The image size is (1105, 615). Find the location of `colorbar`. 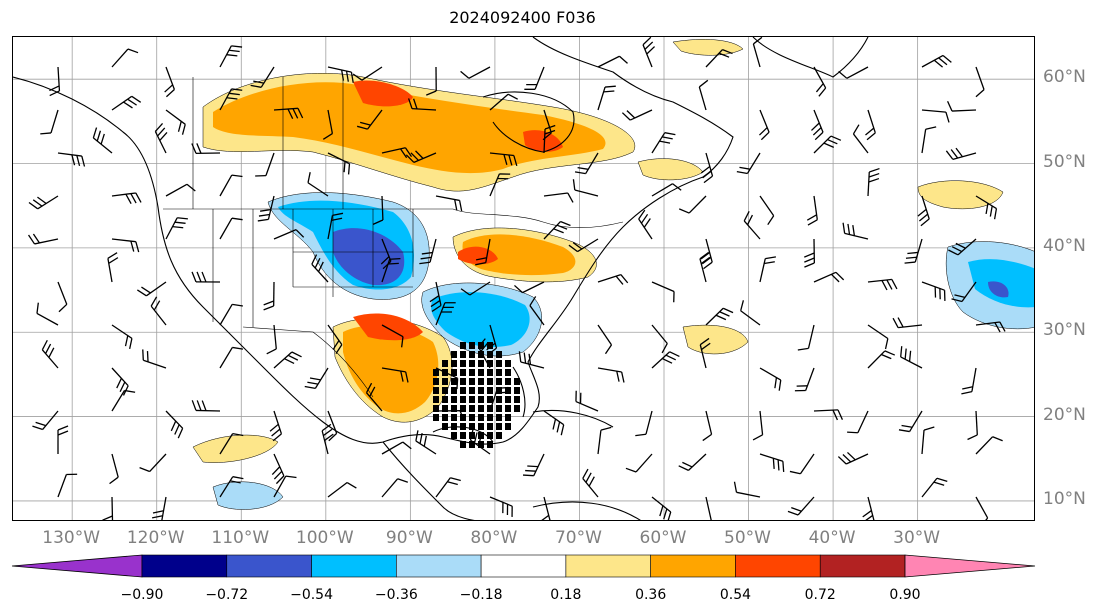

colorbar is located at coordinates (523, 566).